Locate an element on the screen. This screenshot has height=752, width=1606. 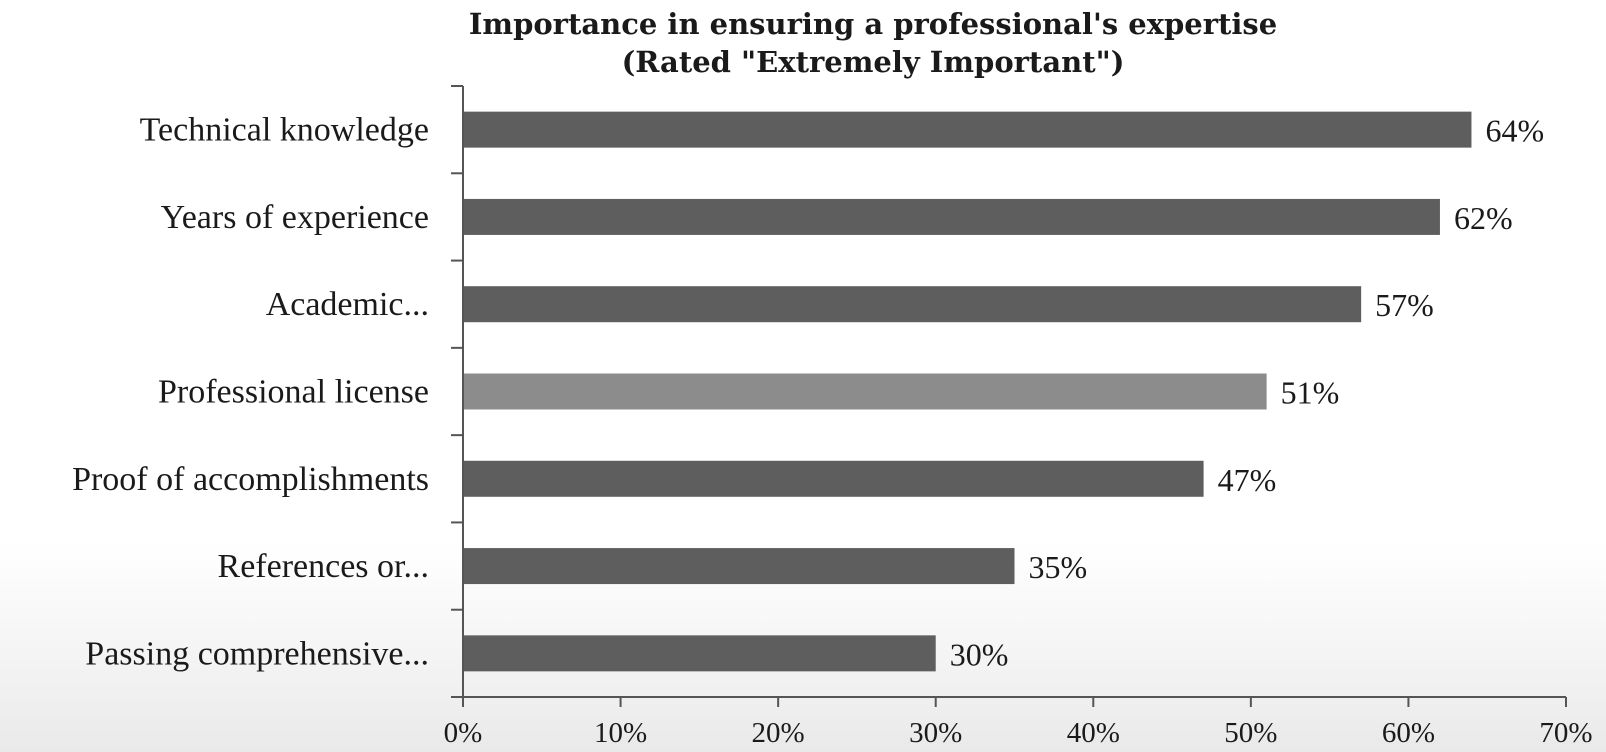
x-tick-label-4: 40% is located at coordinates (1093, 733).